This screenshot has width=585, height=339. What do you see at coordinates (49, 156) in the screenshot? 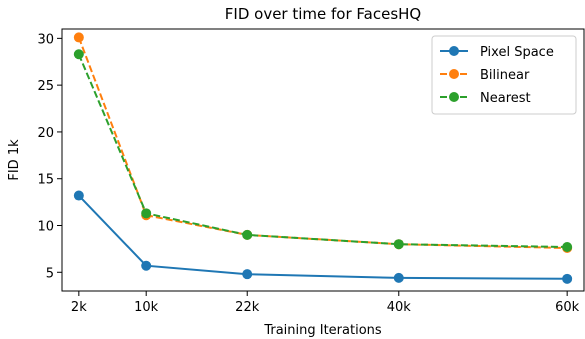
I see `y-axis-ticks: 5 10 15 20 25 30` at bounding box center [49, 156].